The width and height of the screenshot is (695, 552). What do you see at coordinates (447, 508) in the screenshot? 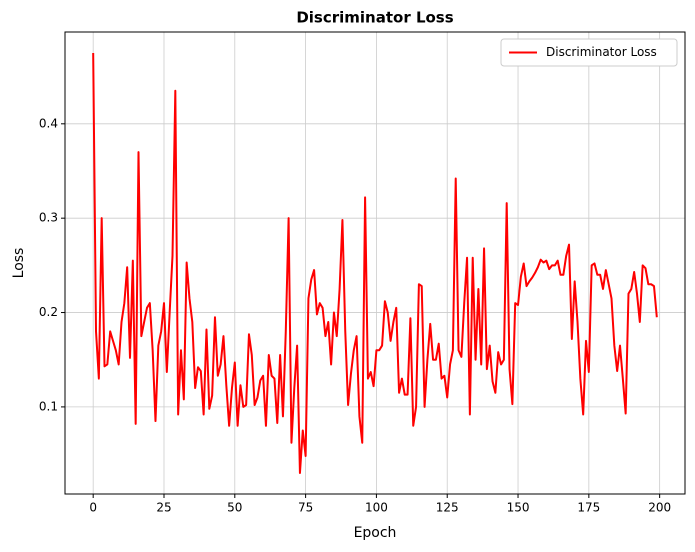
I see `x-tick-label: 125` at bounding box center [447, 508].